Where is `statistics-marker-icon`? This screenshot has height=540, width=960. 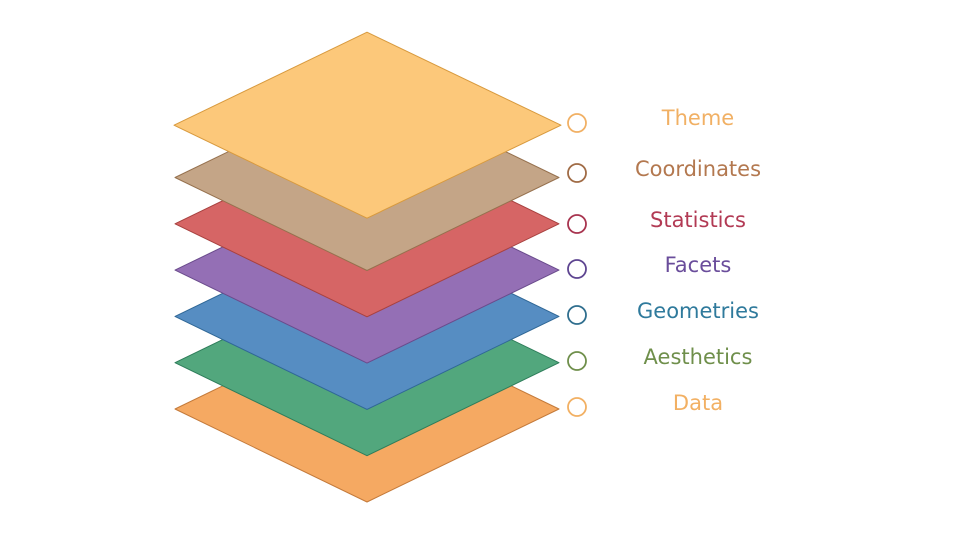
statistics-marker-icon is located at coordinates (577, 224).